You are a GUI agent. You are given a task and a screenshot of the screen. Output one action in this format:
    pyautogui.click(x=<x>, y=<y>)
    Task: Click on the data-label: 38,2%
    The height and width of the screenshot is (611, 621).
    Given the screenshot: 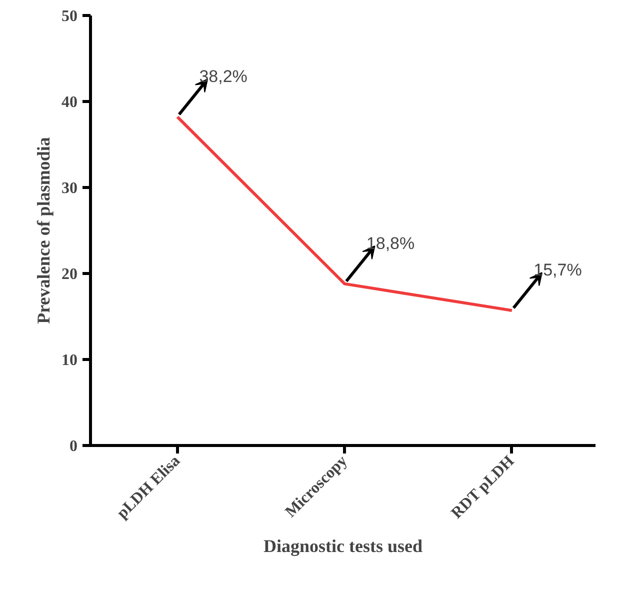 What is the action you would take?
    pyautogui.click(x=223, y=76)
    